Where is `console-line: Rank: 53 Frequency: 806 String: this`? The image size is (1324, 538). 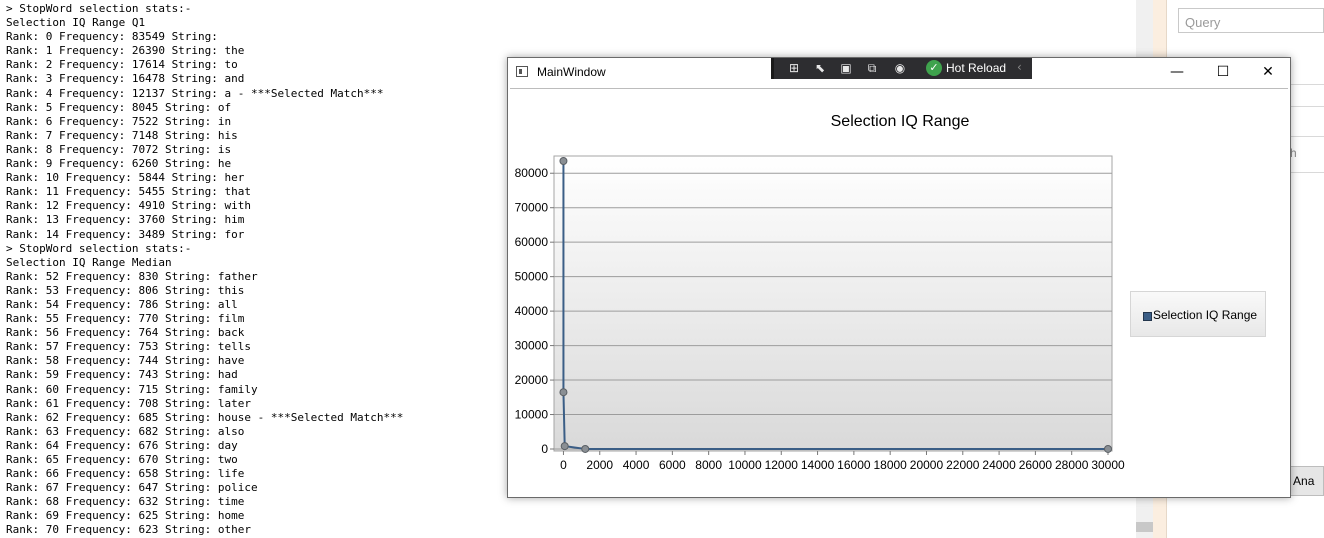 console-line: Rank: 53 Frequency: 806 String: this is located at coordinates (125, 290).